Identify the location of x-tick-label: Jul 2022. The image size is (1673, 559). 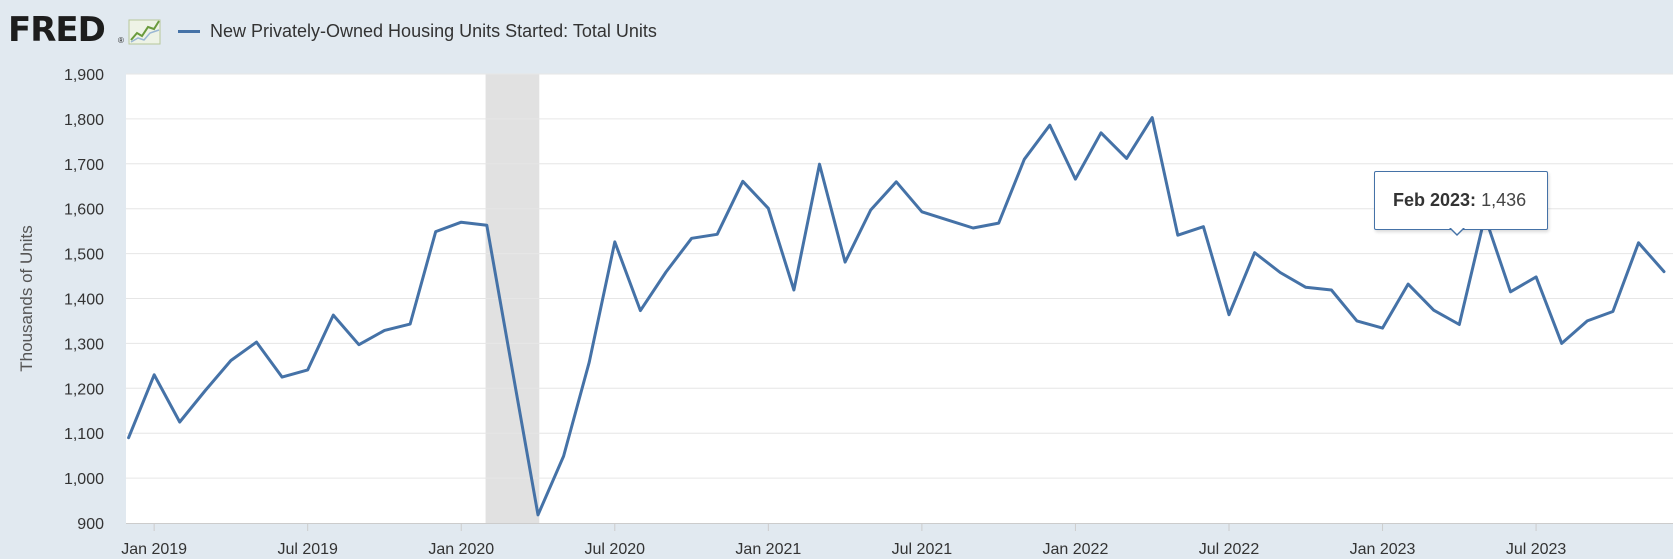
(1229, 549).